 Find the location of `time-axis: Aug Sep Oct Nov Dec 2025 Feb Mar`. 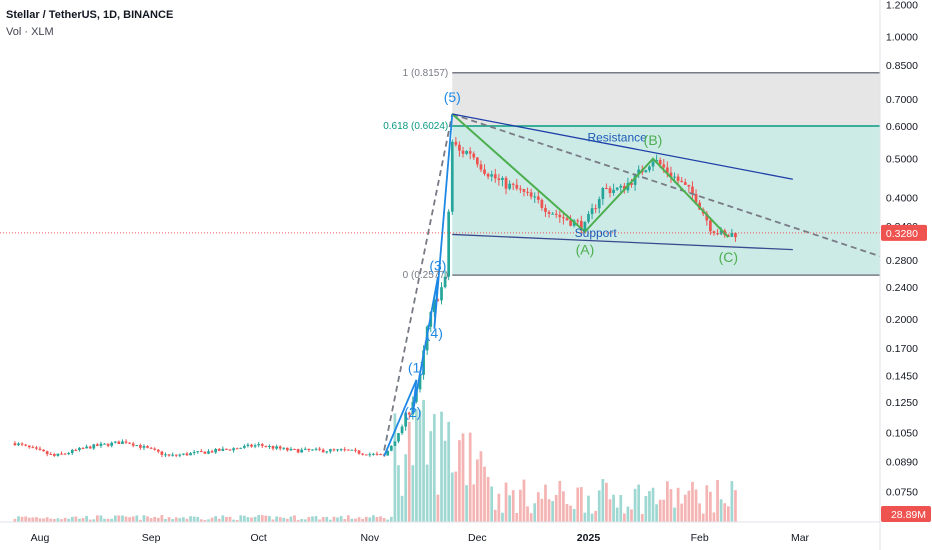

time-axis: Aug Sep Oct Nov Dec 2025 Feb Mar is located at coordinates (420, 538).